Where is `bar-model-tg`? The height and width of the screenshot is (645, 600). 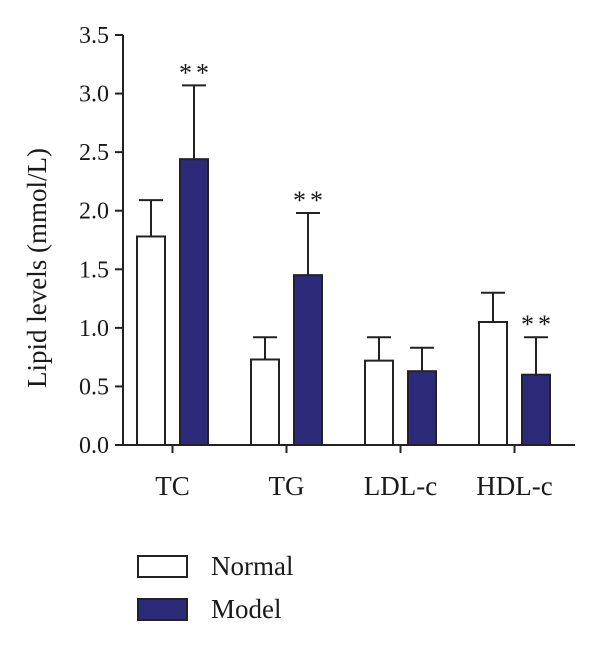 bar-model-tg is located at coordinates (308, 360).